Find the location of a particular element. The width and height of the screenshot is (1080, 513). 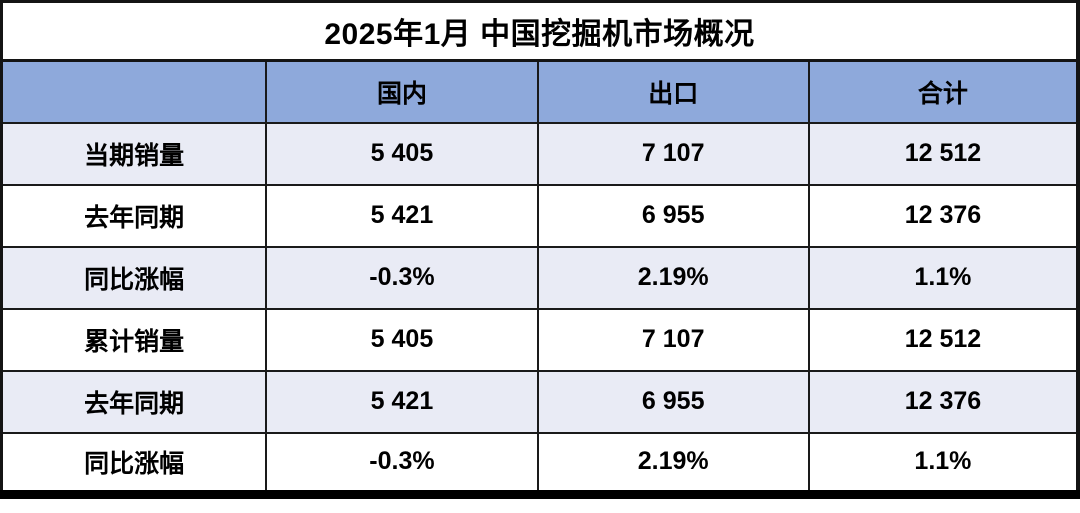

header-row: 国内 出口 合计 is located at coordinates (540, 91).